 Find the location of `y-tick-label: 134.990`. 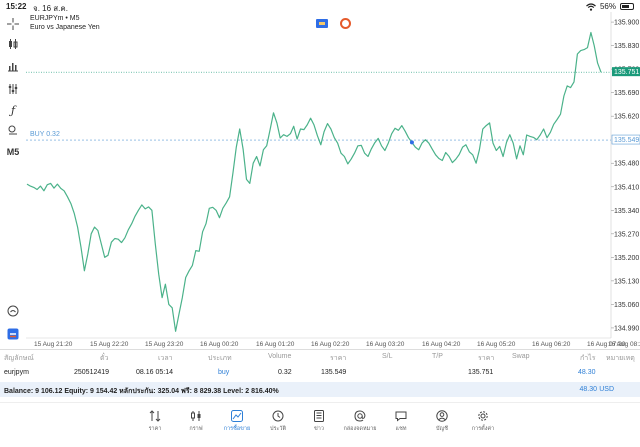

y-tick-label: 134.990 is located at coordinates (626, 328).